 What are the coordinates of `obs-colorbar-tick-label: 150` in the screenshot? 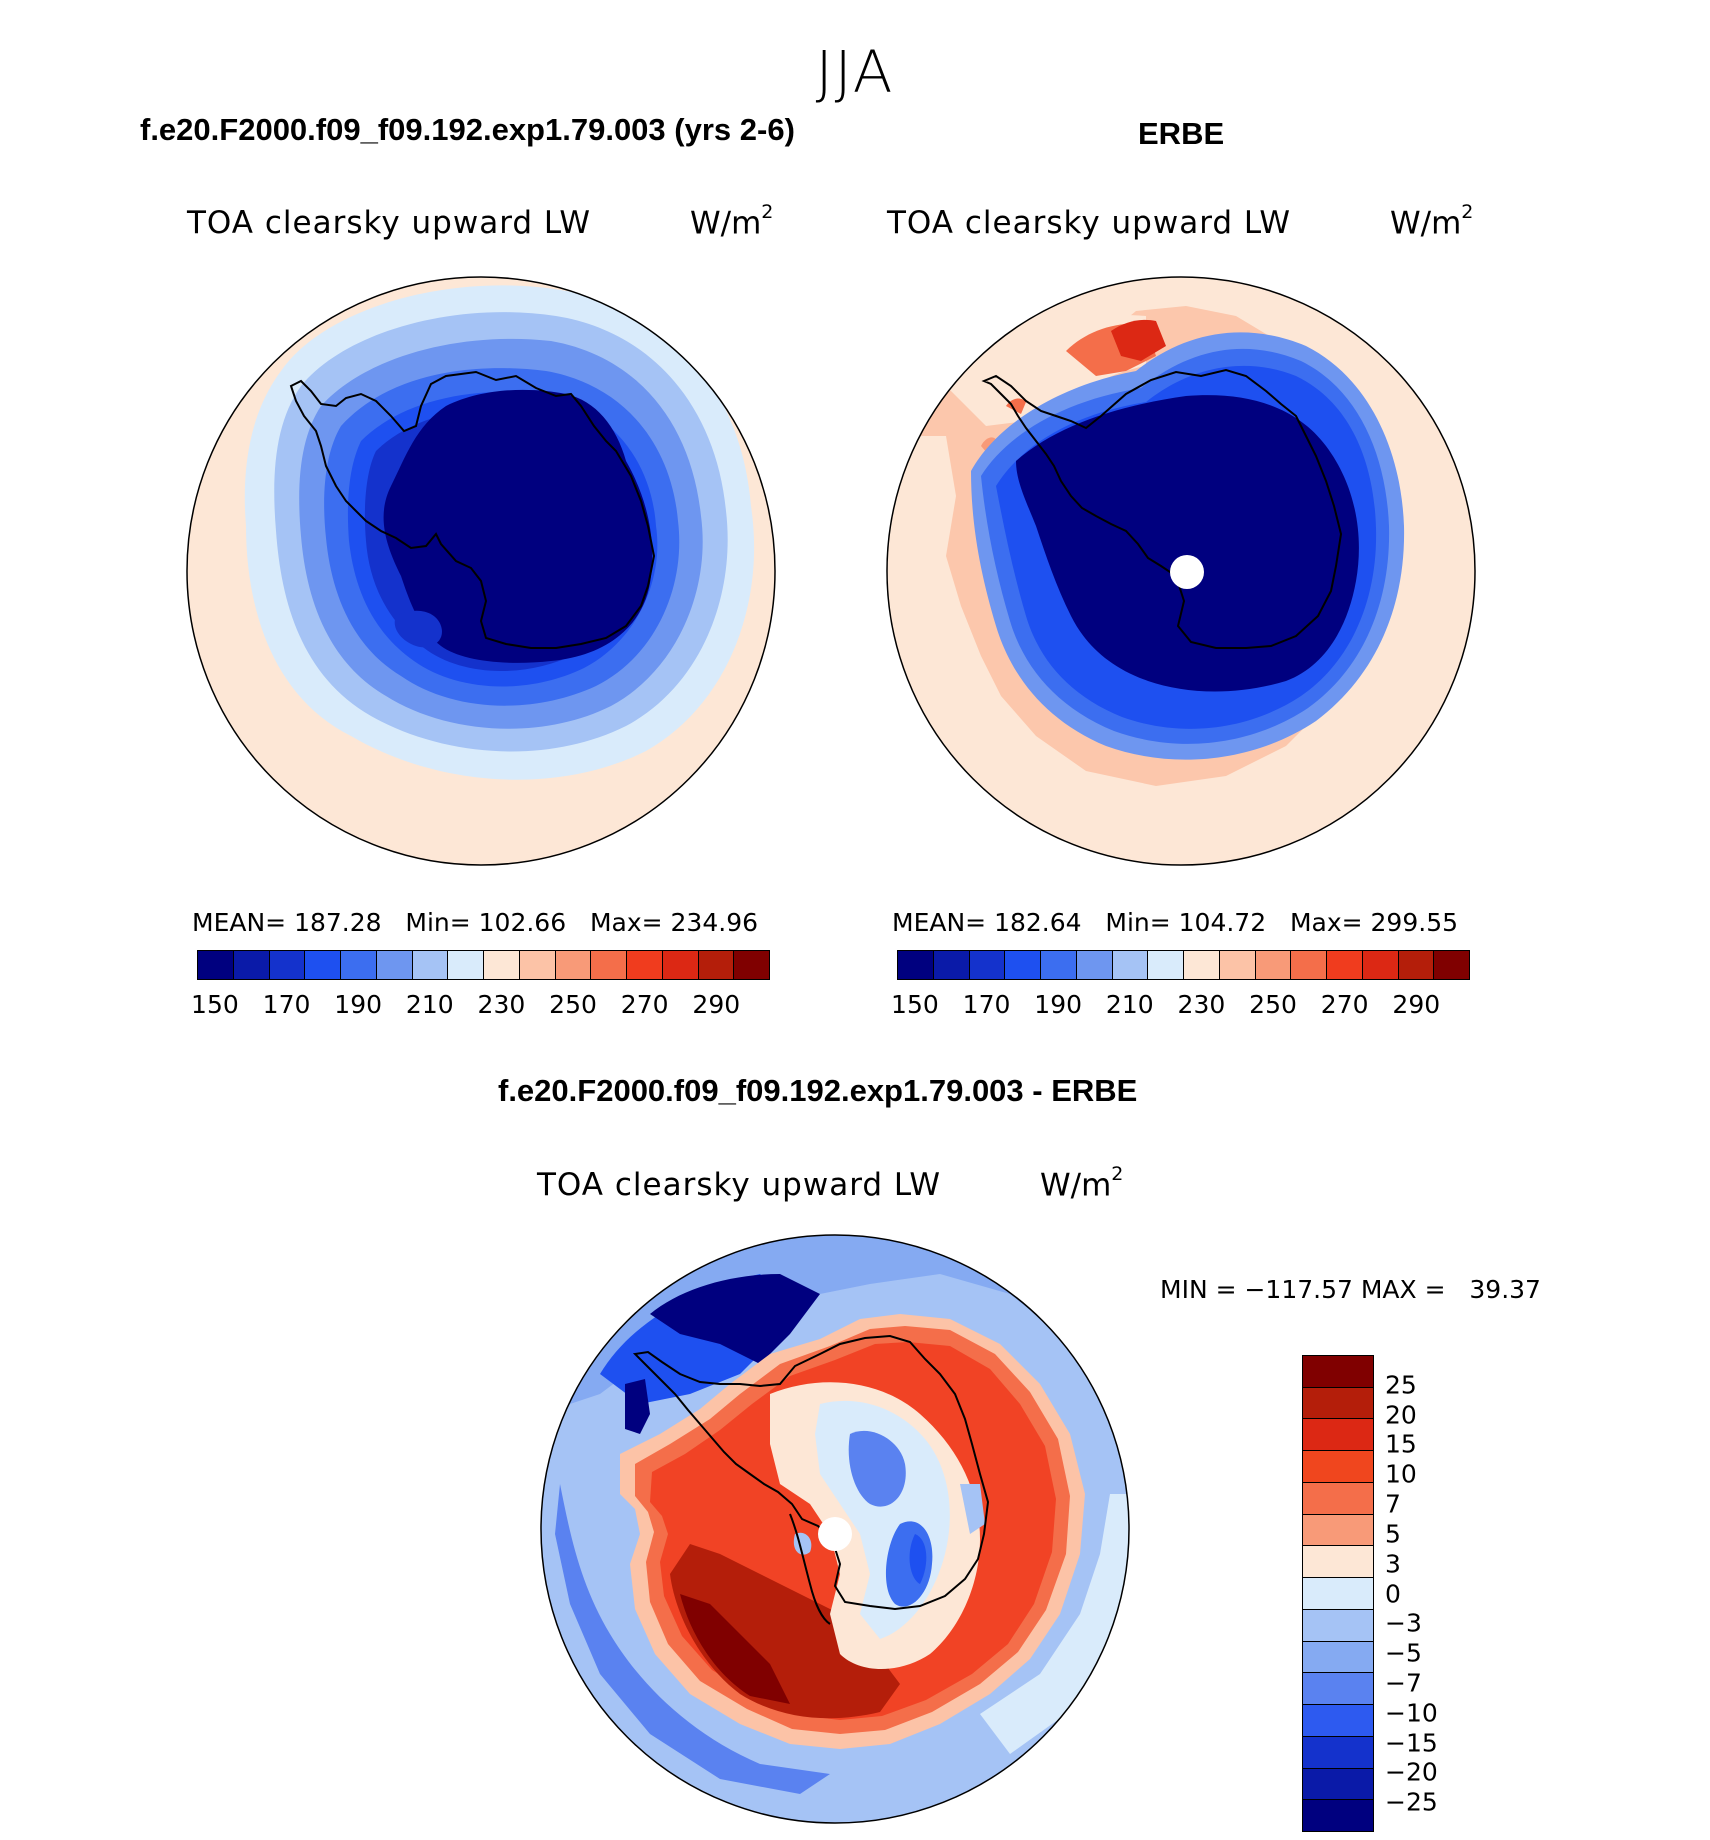 It's located at (915, 1004).